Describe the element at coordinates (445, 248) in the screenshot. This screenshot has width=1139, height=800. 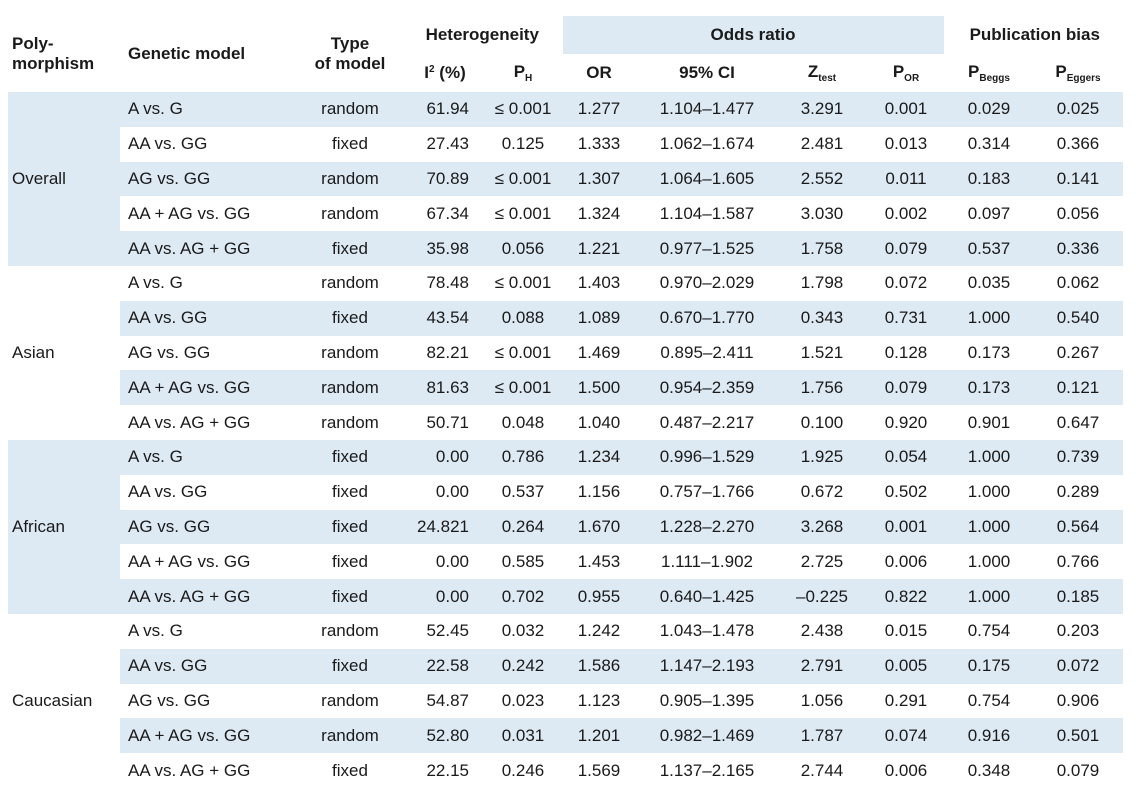
I see `cell-i2: 35.98` at that location.